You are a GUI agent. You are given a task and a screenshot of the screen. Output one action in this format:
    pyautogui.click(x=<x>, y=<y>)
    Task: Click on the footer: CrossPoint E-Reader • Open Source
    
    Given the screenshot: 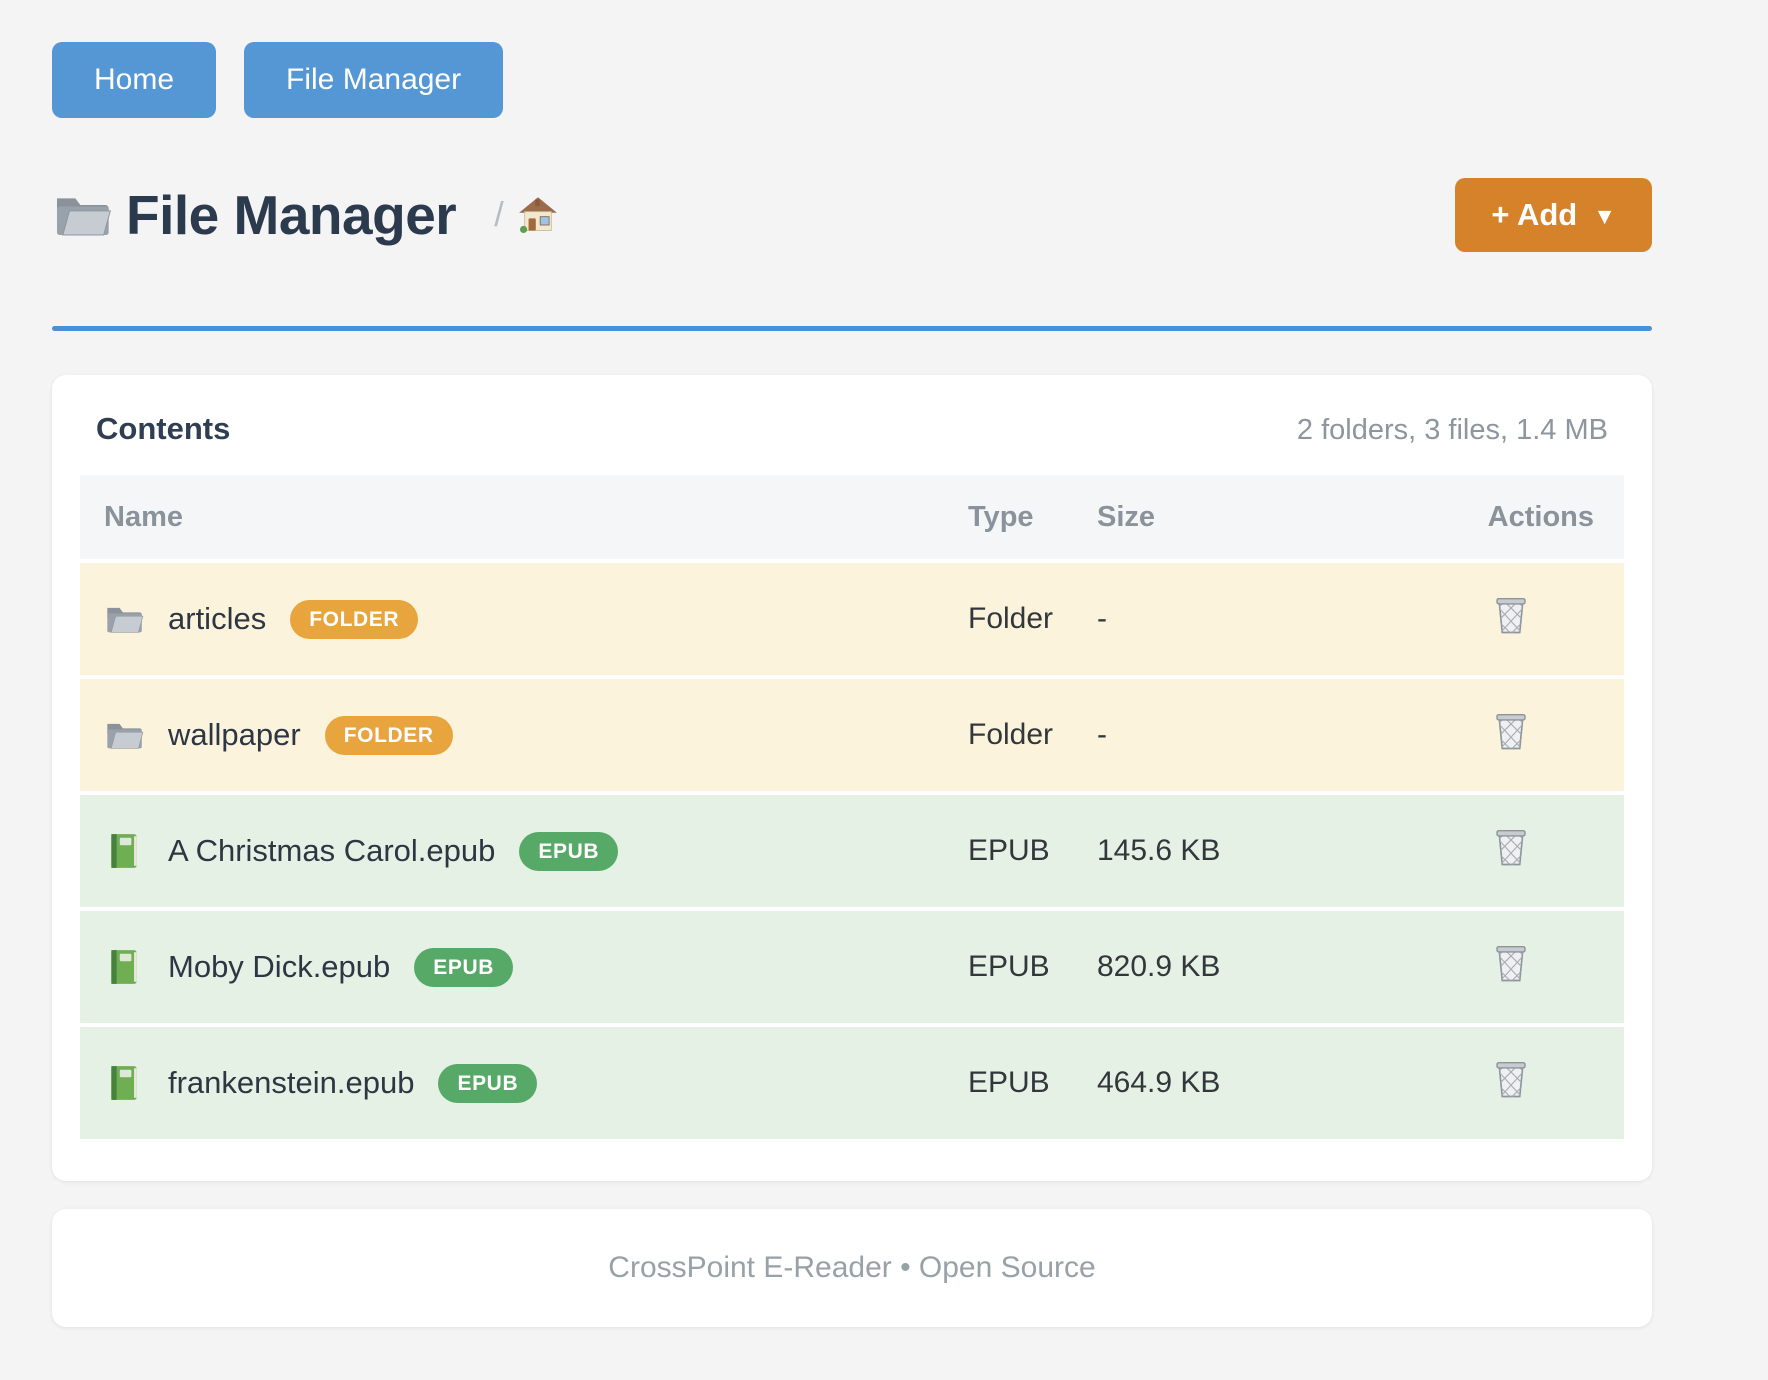 What is the action you would take?
    pyautogui.click(x=852, y=1268)
    